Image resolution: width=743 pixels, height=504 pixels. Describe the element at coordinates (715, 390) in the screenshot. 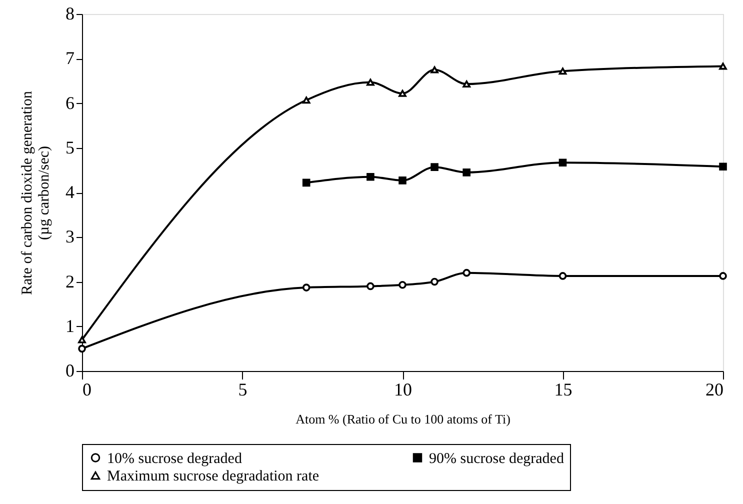

I see `x-tick-label: 20` at that location.